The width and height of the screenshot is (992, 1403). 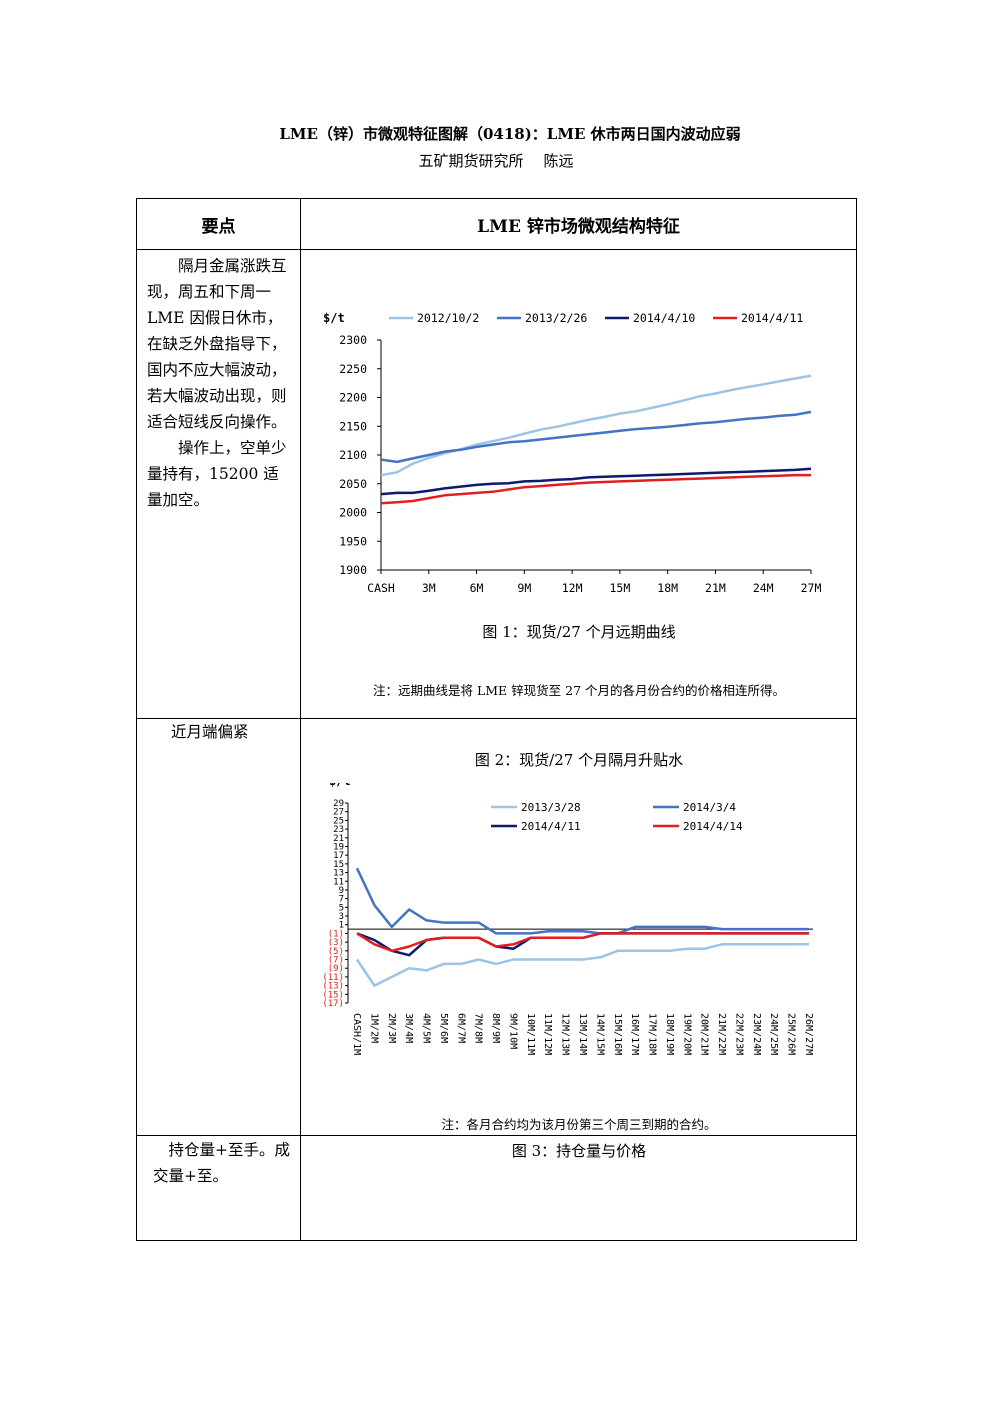 I want to click on y-tick-label: 7, so click(x=341, y=900).